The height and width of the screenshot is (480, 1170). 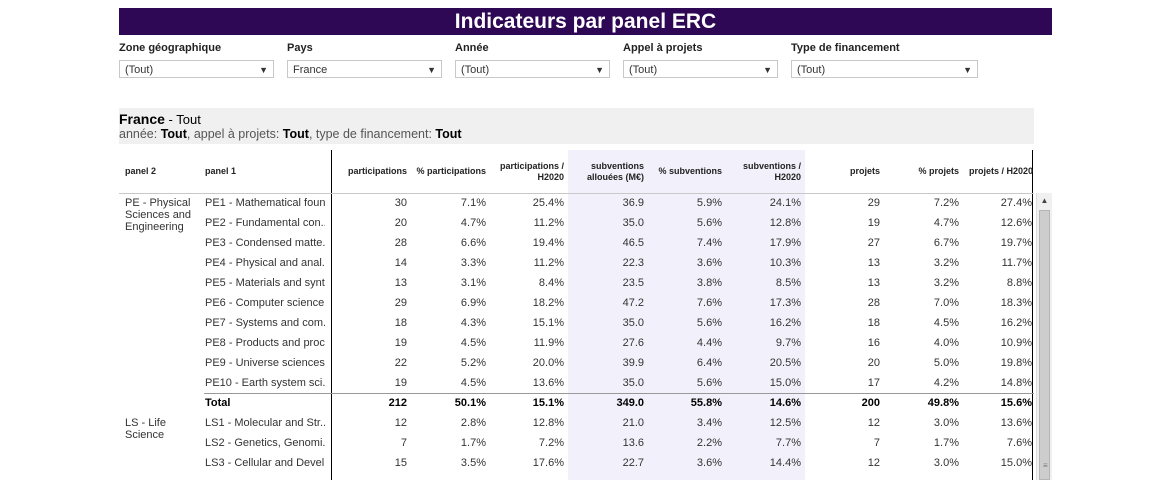 What do you see at coordinates (690, 171) in the screenshot?
I see `col-header-pct-subventions: % subventions` at bounding box center [690, 171].